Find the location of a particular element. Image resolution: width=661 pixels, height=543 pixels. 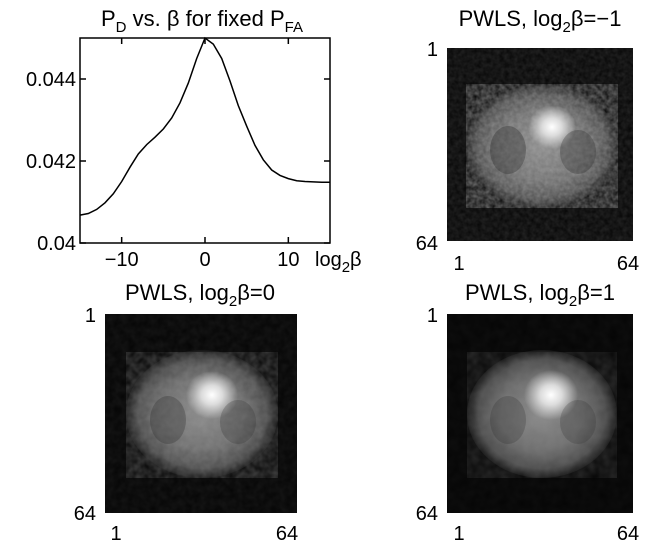

y-tick-label: 0.042 is located at coordinates (51, 162).